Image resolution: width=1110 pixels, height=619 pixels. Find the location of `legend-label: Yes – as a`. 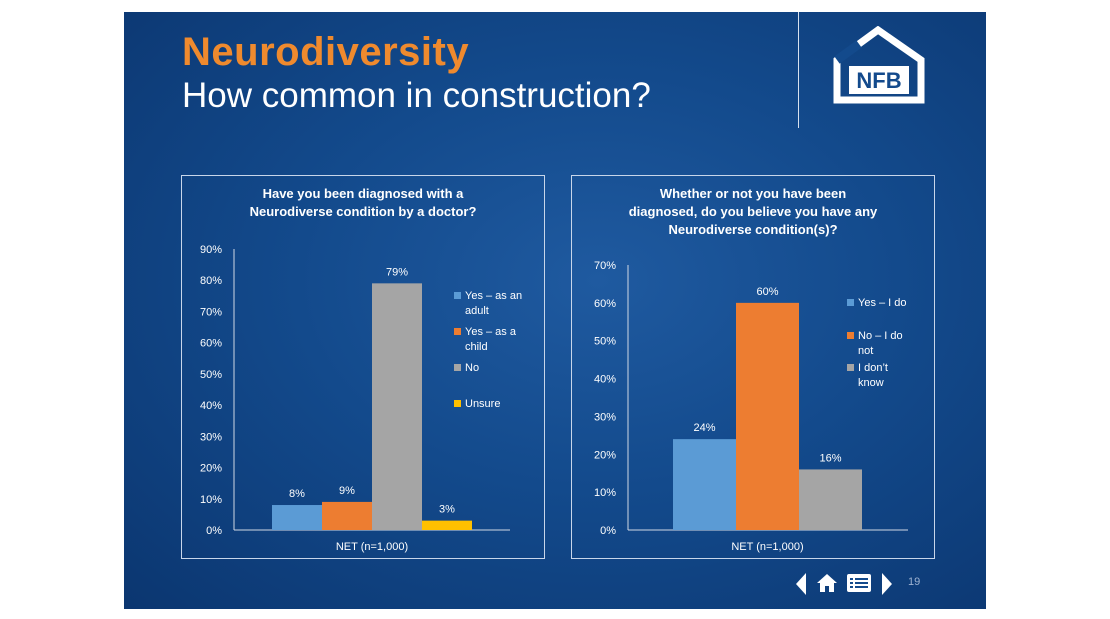

legend-label: Yes – as a is located at coordinates (491, 332).